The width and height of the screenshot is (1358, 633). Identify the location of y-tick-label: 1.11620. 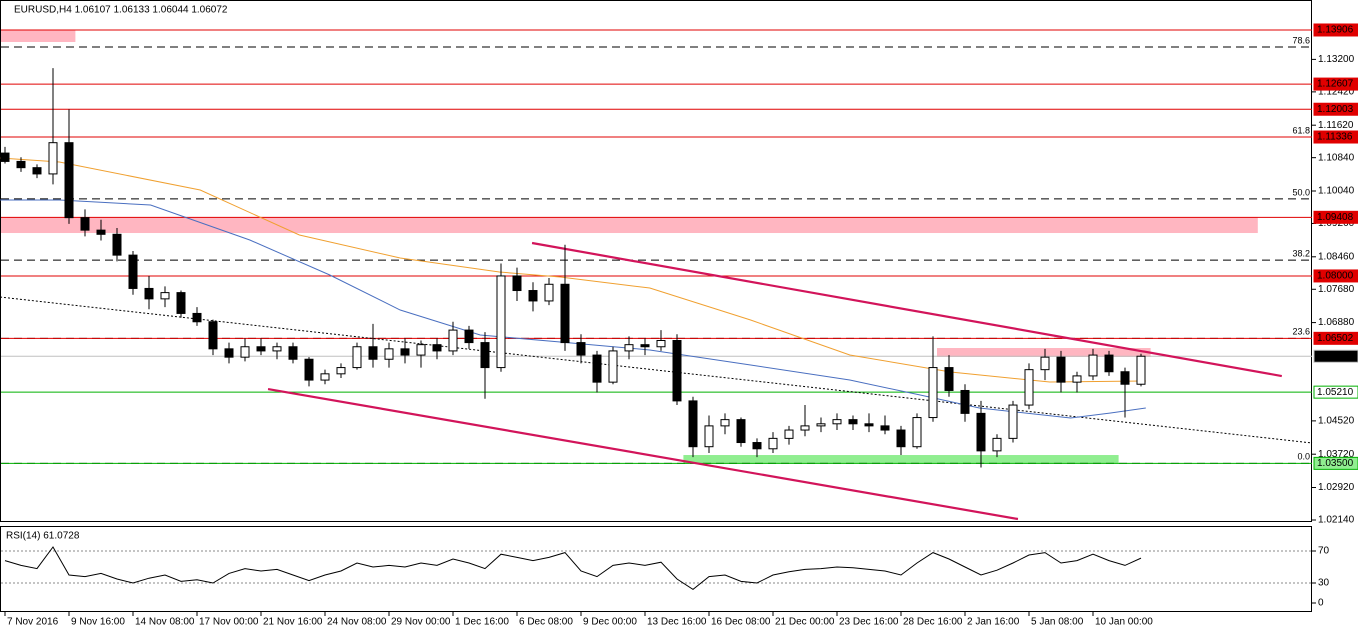
(1336, 125).